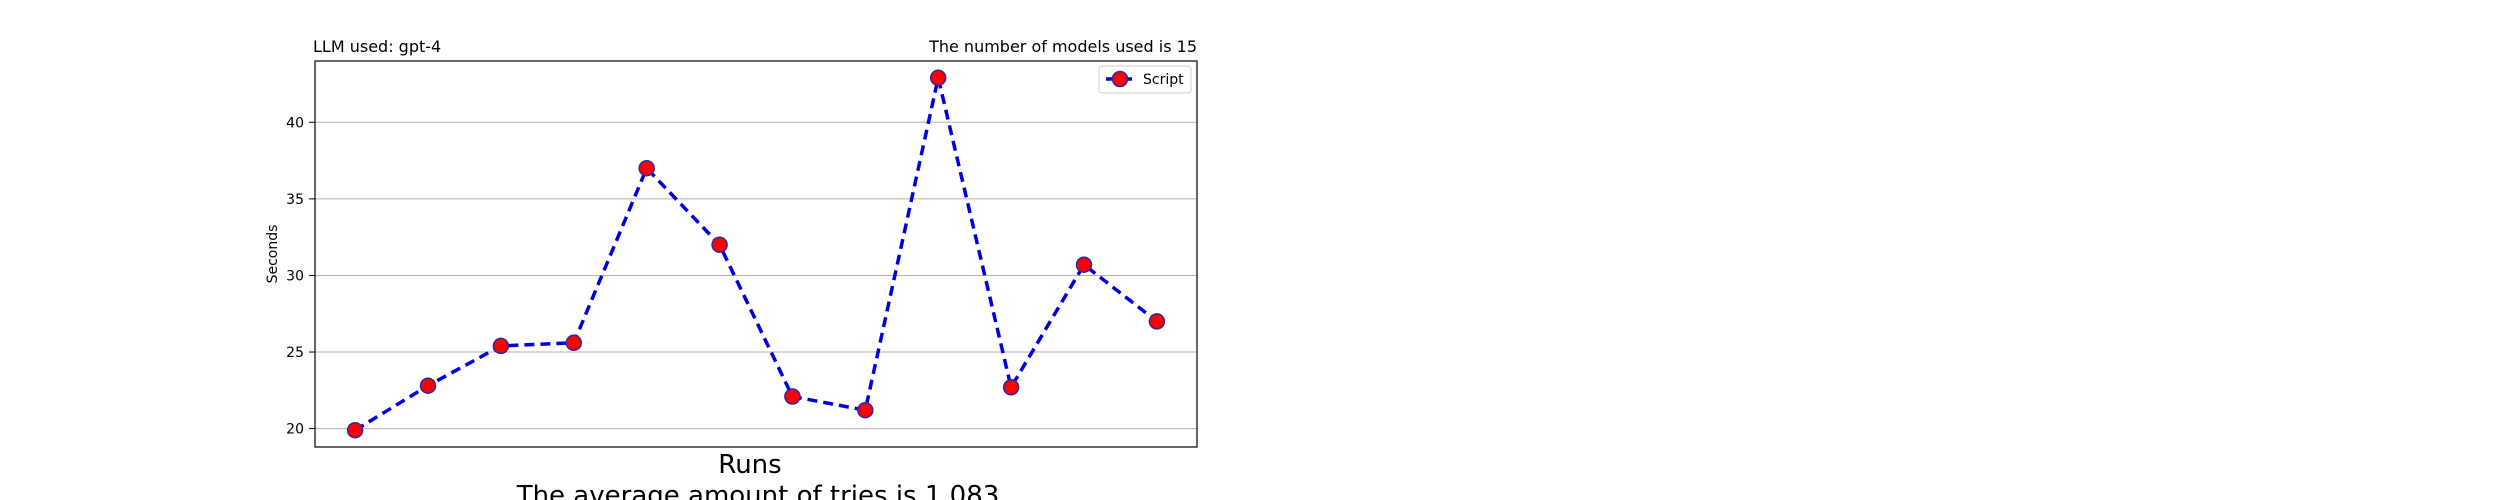  What do you see at coordinates (273, 254) in the screenshot?
I see `y-axis-label: Seconds` at bounding box center [273, 254].